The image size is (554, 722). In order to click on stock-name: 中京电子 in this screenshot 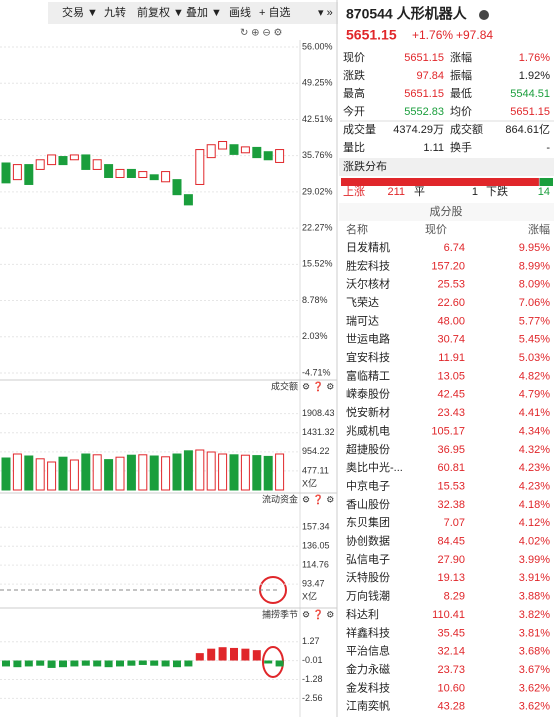, I will do `click(368, 485)`.